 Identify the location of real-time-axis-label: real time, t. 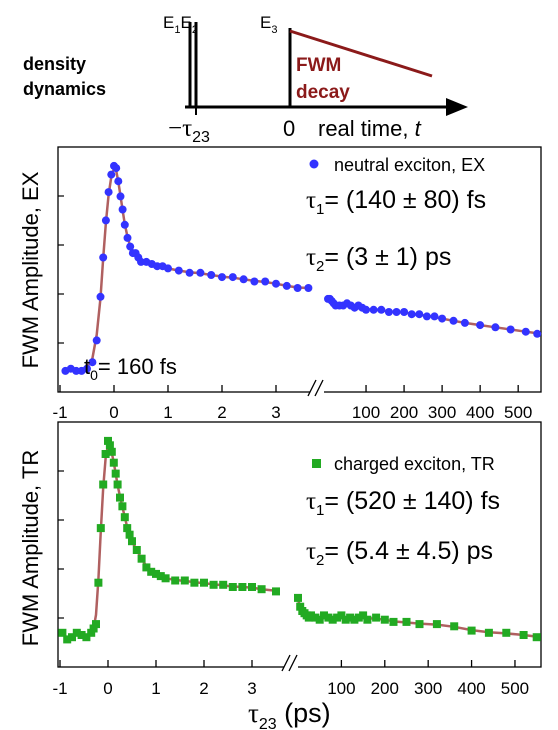
(370, 128).